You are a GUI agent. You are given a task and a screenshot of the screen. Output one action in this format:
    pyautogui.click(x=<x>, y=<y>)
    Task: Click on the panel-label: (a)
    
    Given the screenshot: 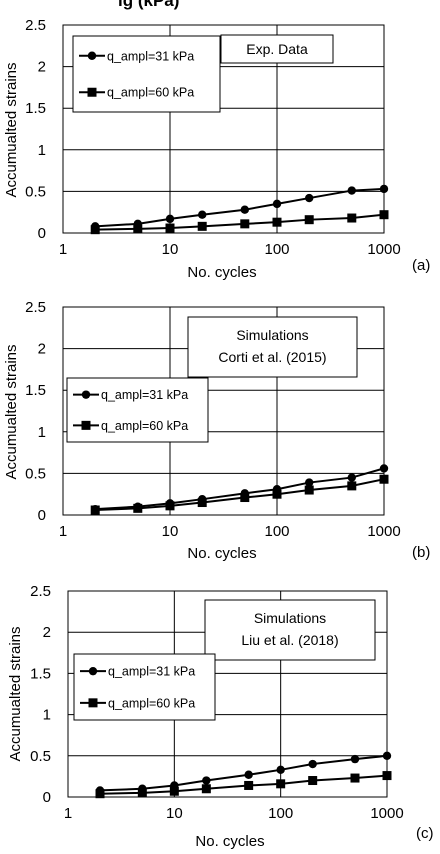 What is the action you would take?
    pyautogui.click(x=421, y=265)
    